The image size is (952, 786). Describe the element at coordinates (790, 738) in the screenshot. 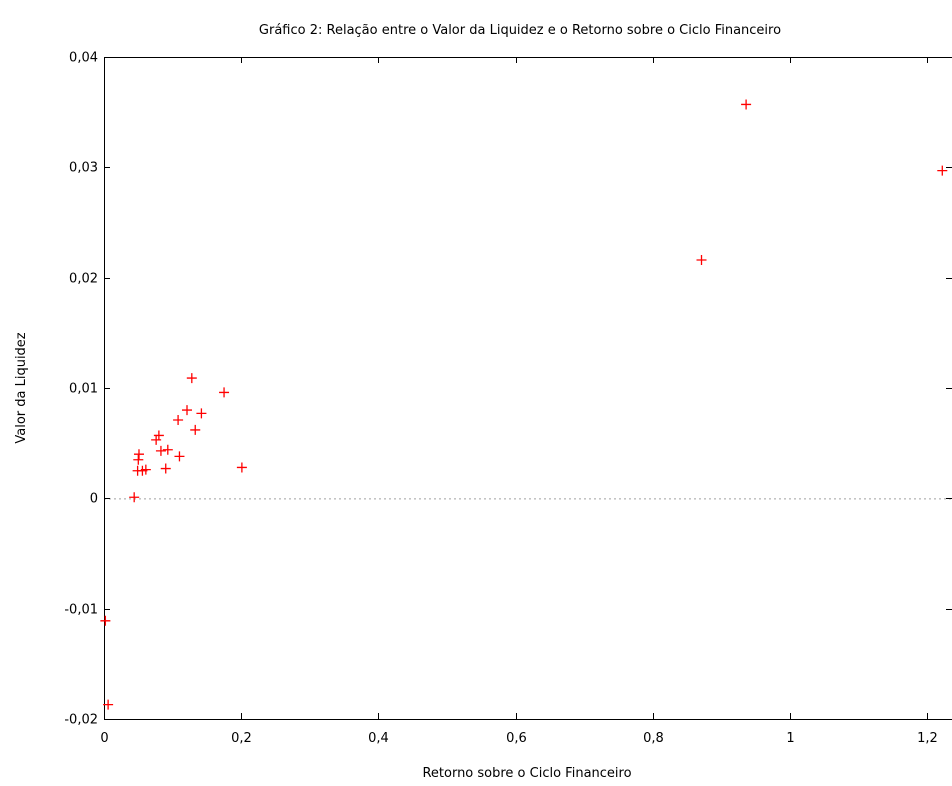

I see `x-tick-label: 1` at that location.